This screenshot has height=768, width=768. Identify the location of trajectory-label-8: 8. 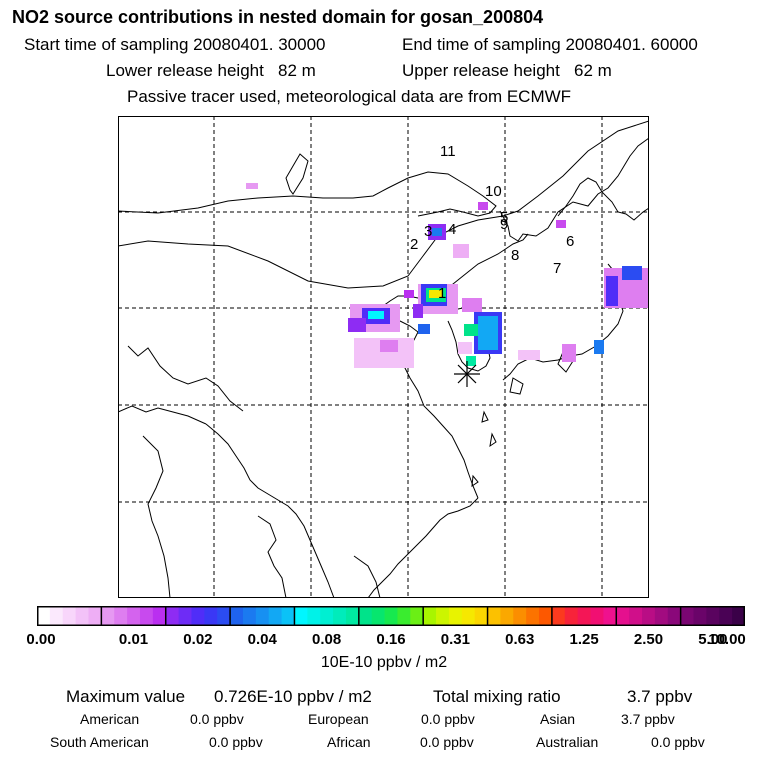
(515, 255).